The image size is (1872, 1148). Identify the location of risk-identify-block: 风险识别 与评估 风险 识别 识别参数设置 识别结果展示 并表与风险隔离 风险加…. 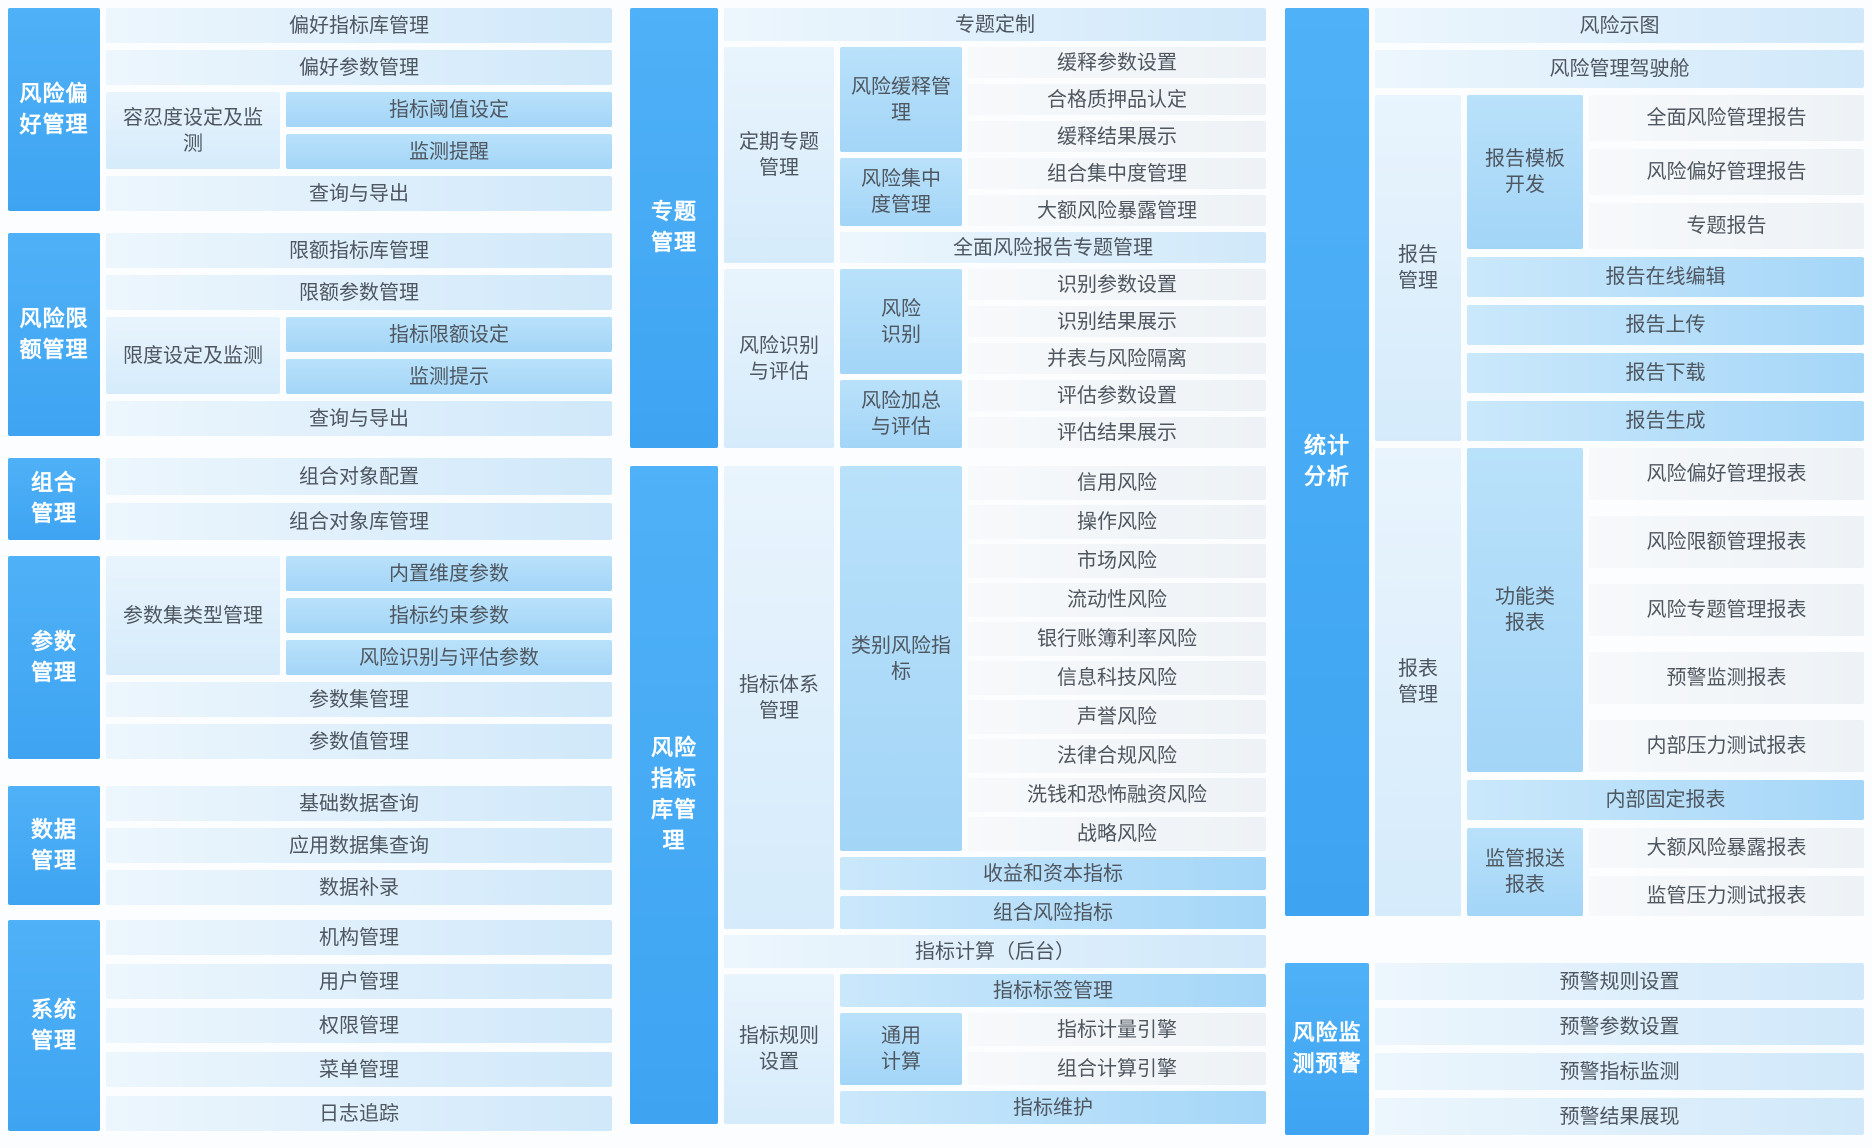
(995, 358).